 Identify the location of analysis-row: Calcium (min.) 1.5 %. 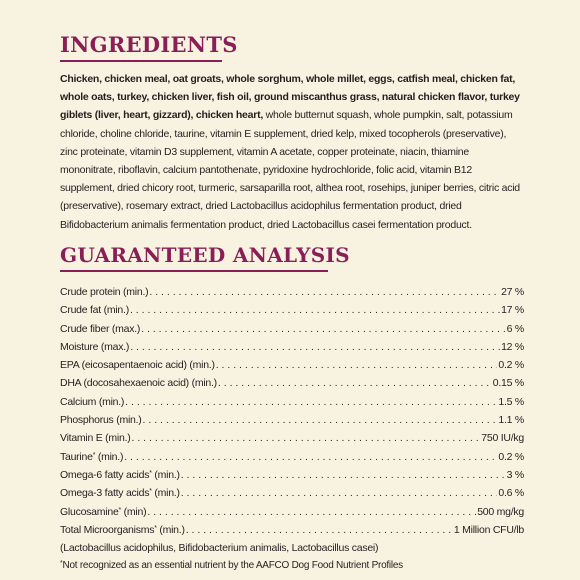
(292, 402).